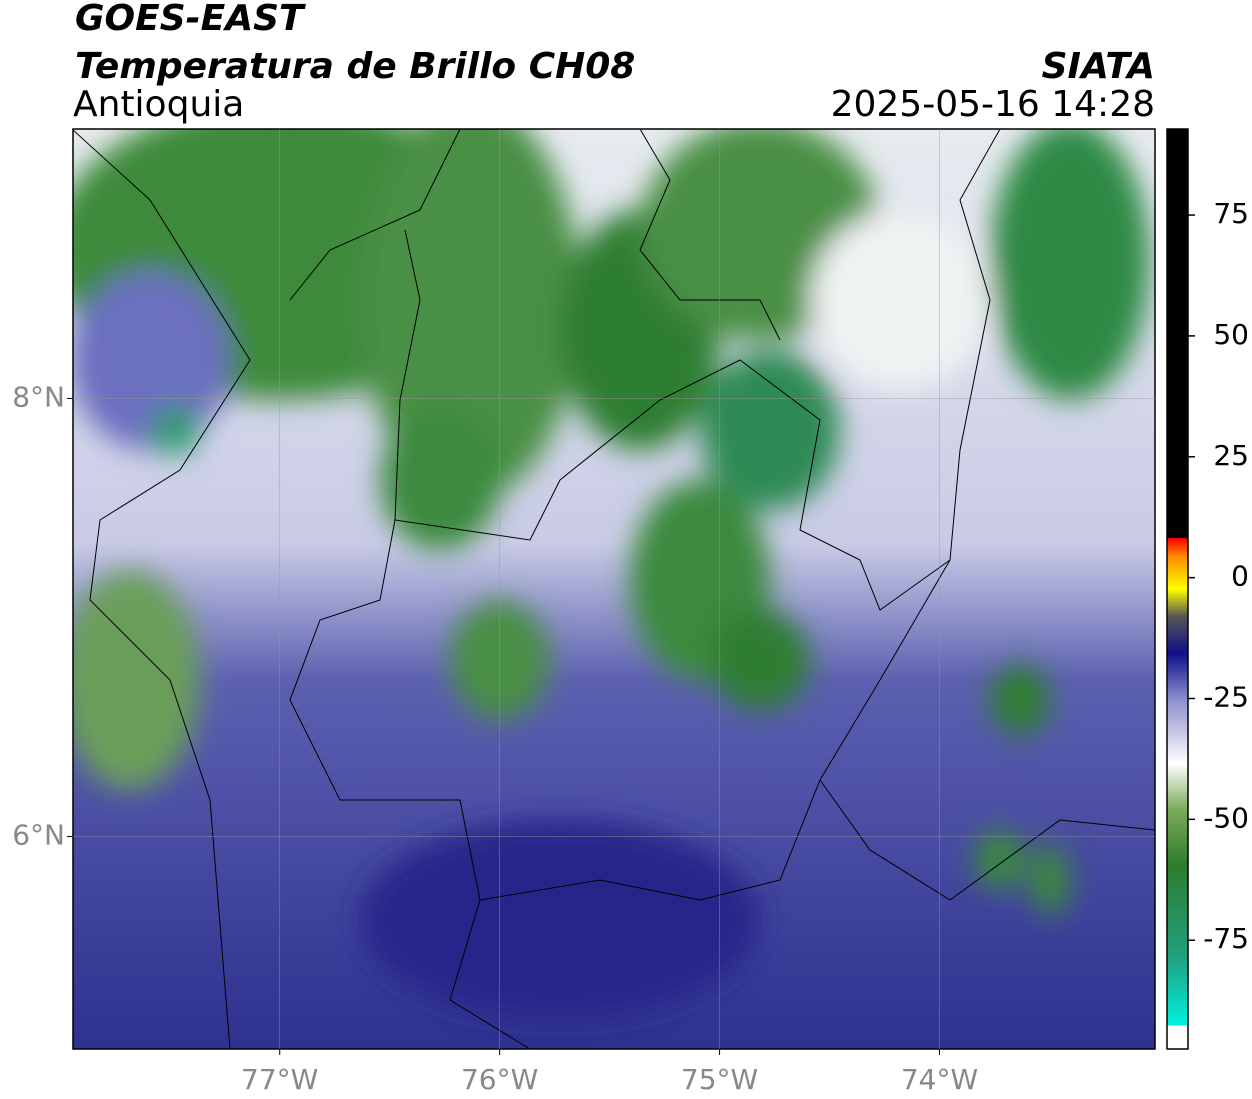 Image resolution: width=1252 pixels, height=1099 pixels. Describe the element at coordinates (1231, 455) in the screenshot. I see `colorbar-tick-label: 25` at that location.